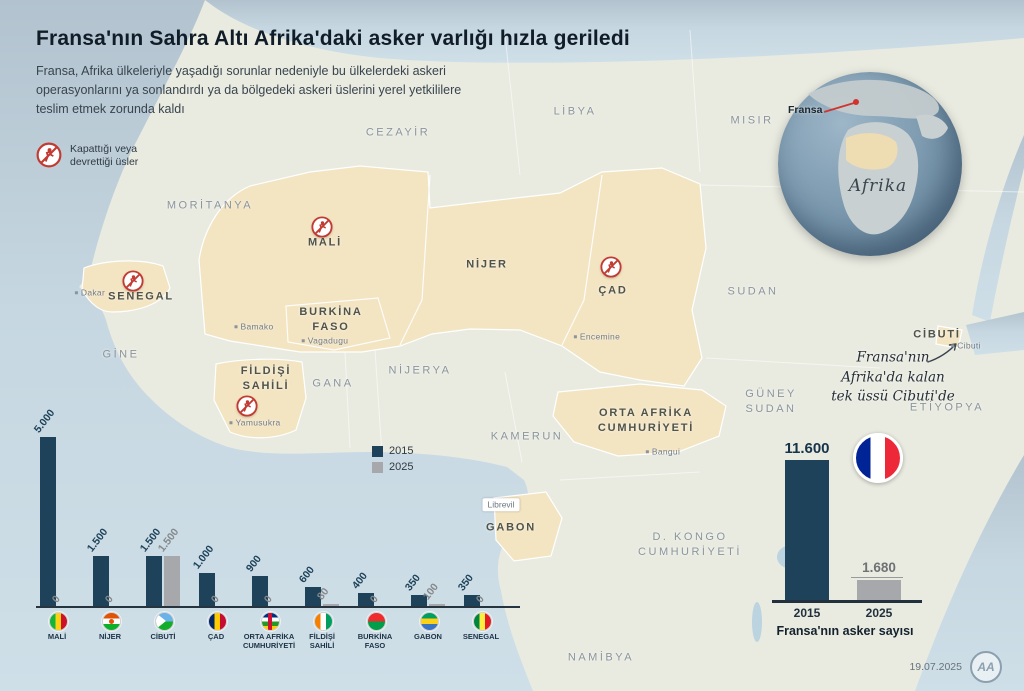 The width and height of the screenshot is (1024, 691). What do you see at coordinates (878, 458) in the screenshot?
I see `france-flag-icon` at bounding box center [878, 458].